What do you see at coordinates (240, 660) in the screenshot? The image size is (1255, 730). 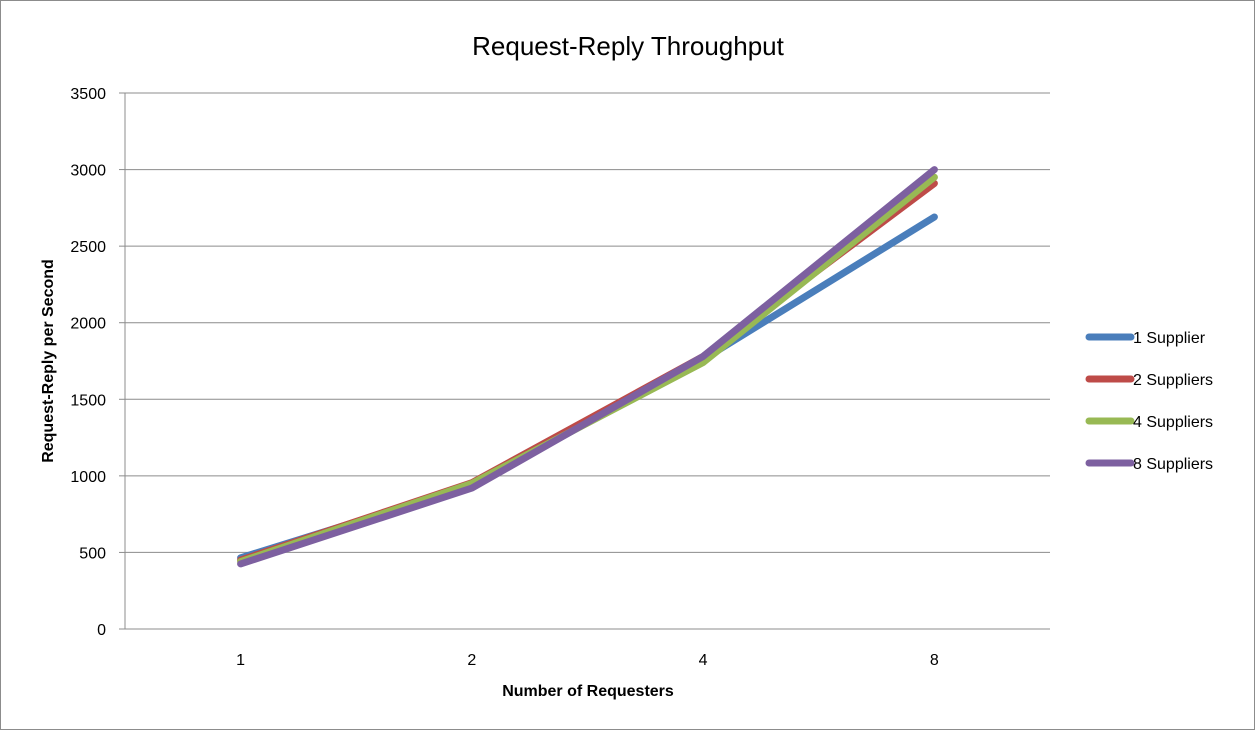 I see `x-tick-label: 1` at bounding box center [240, 660].